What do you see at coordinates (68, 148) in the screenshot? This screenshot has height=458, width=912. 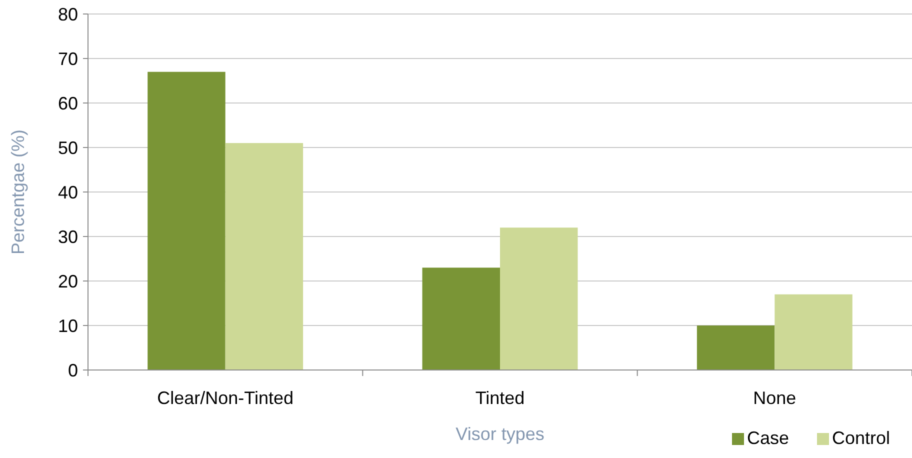 I see `y-tick-label: 50` at bounding box center [68, 148].